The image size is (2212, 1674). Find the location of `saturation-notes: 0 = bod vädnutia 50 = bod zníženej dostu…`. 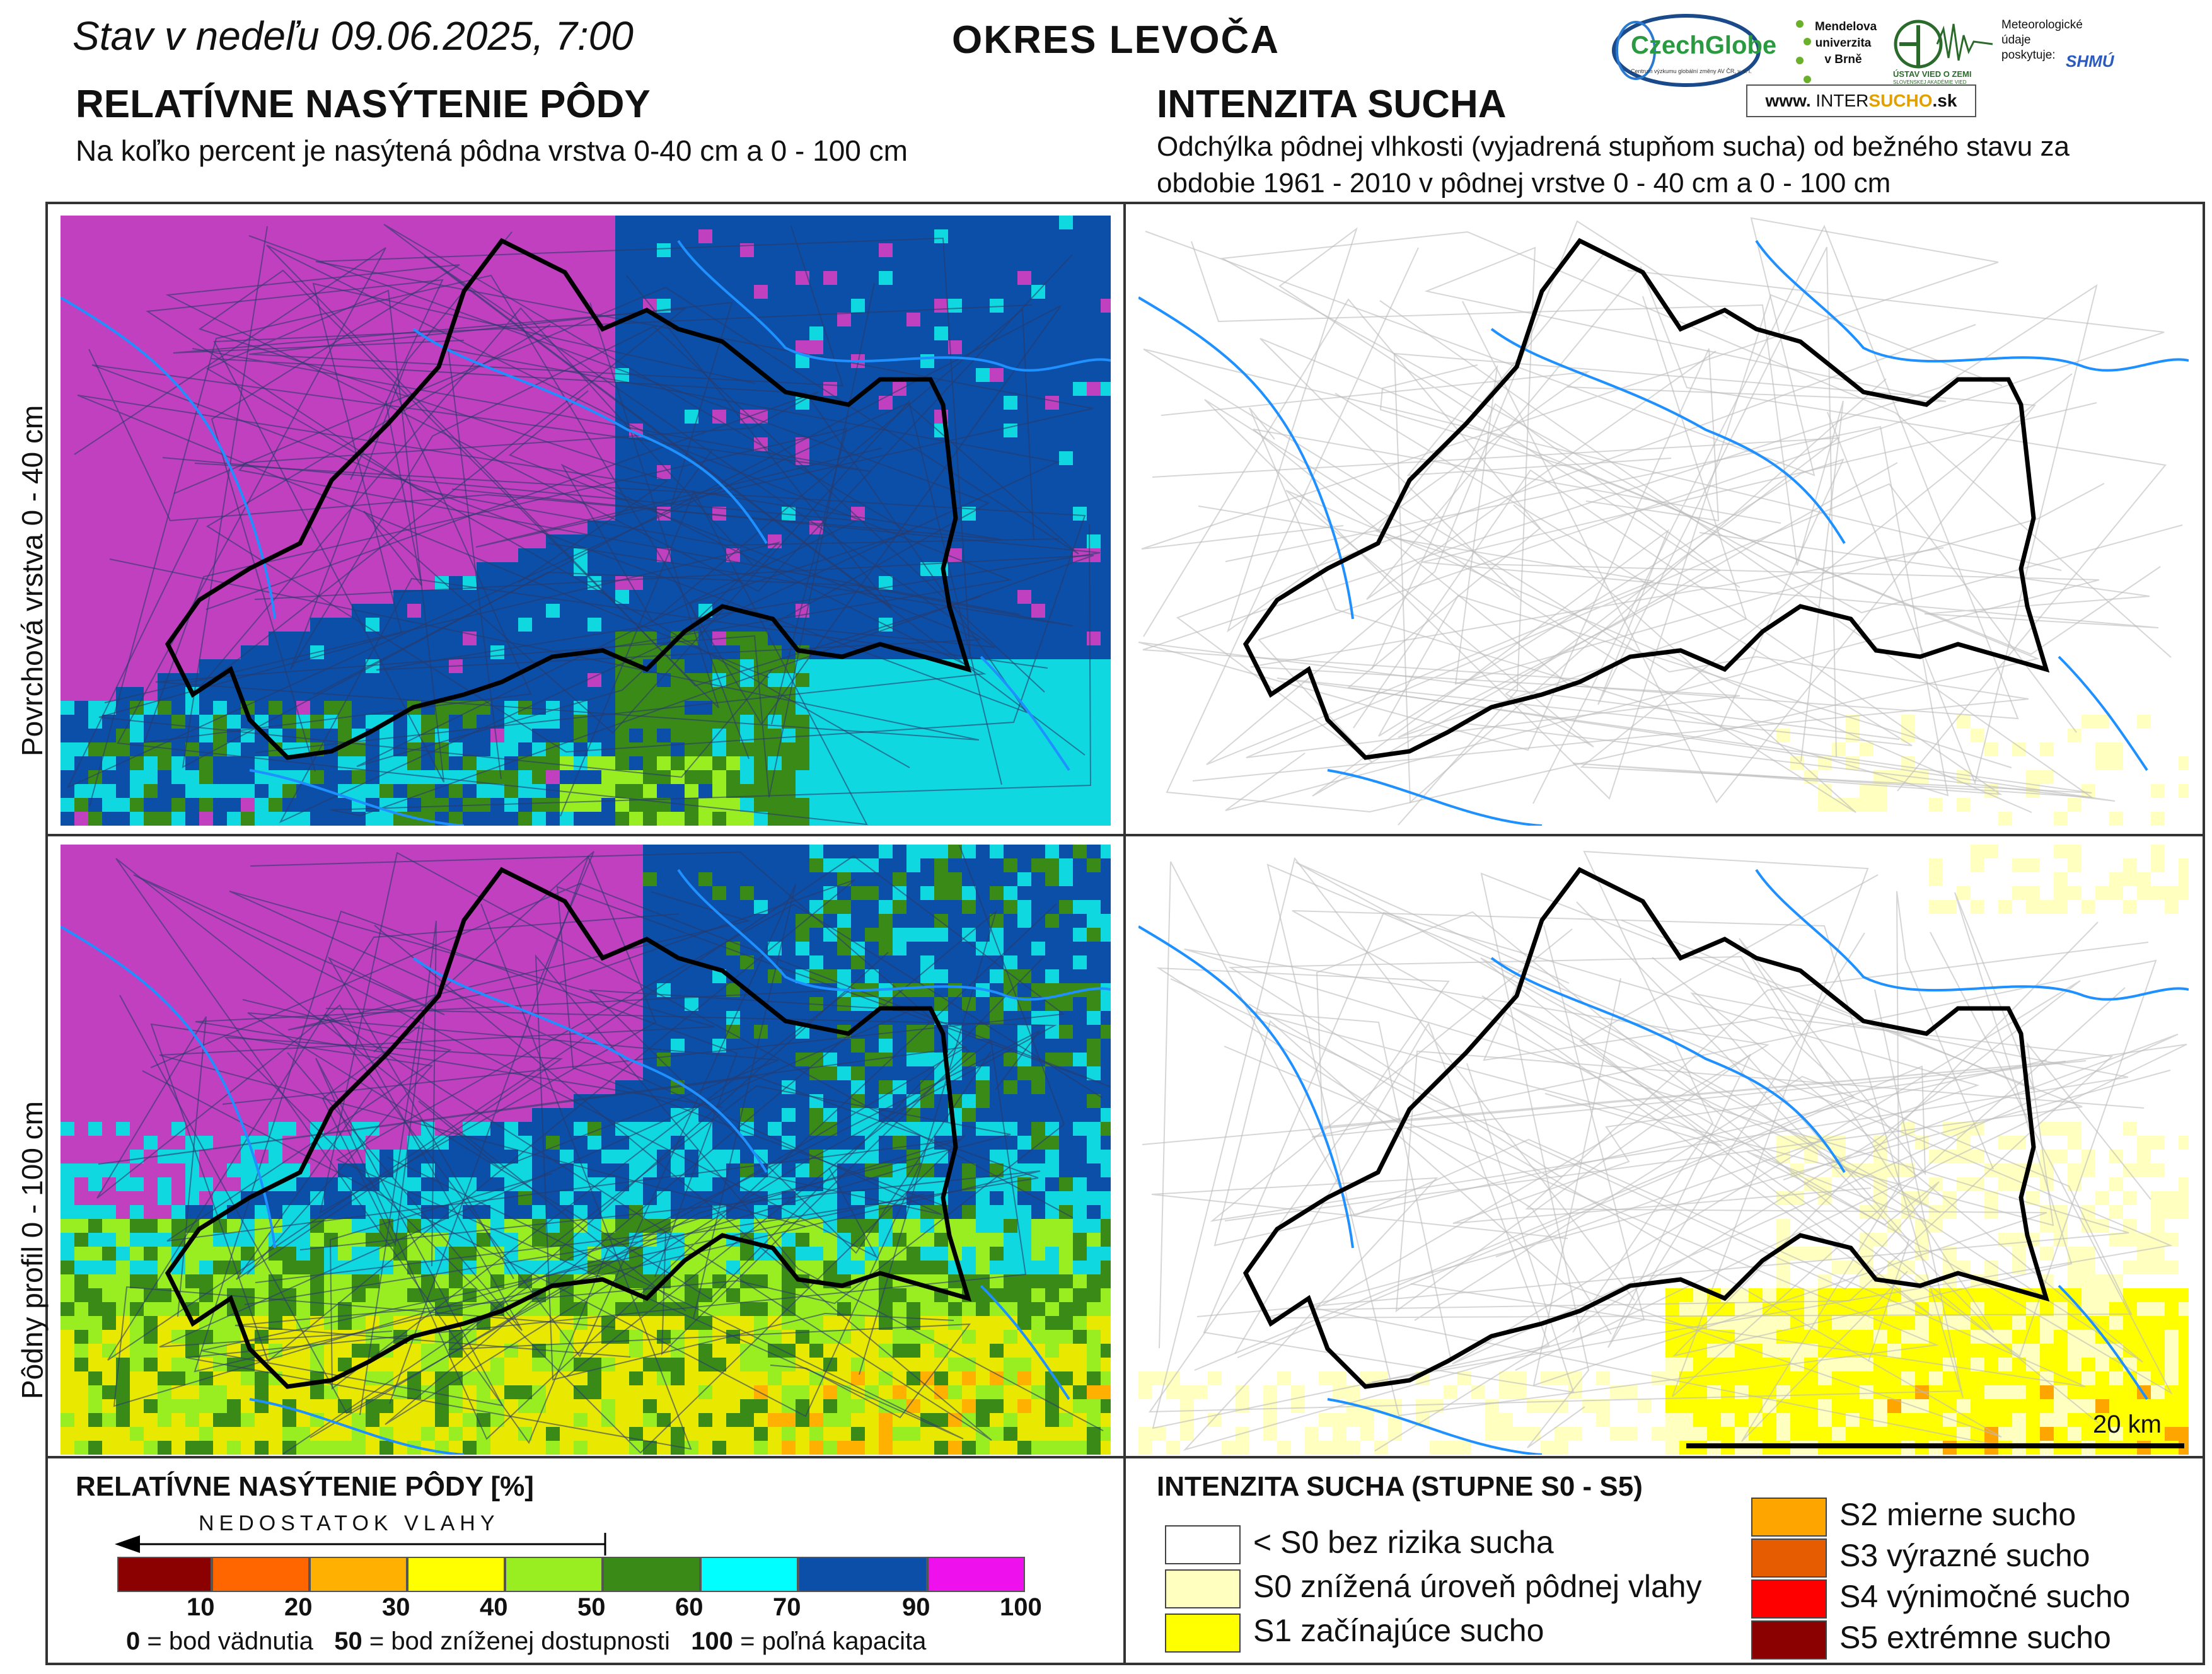

saturation-notes: 0 = bod vädnutia 50 = bod zníženej dostu… is located at coordinates (526, 1641).